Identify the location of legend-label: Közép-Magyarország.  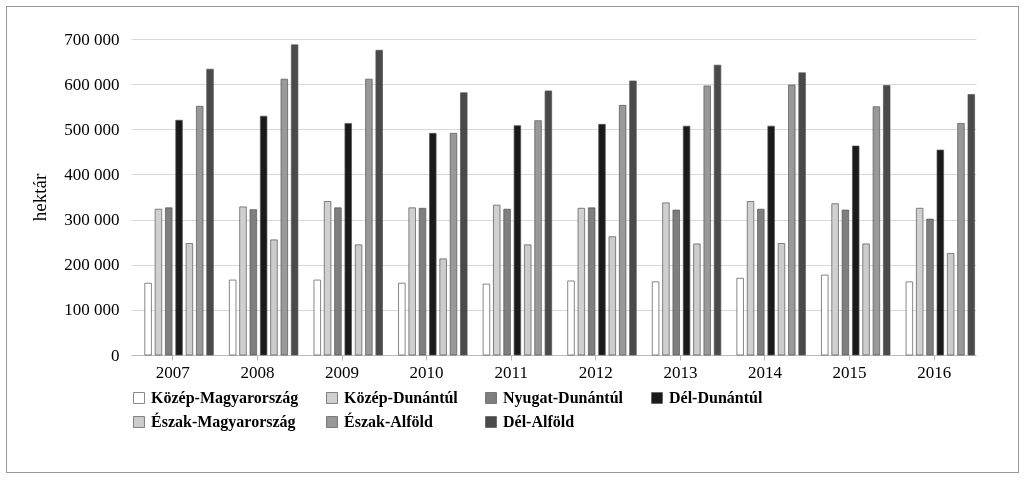
(225, 398).